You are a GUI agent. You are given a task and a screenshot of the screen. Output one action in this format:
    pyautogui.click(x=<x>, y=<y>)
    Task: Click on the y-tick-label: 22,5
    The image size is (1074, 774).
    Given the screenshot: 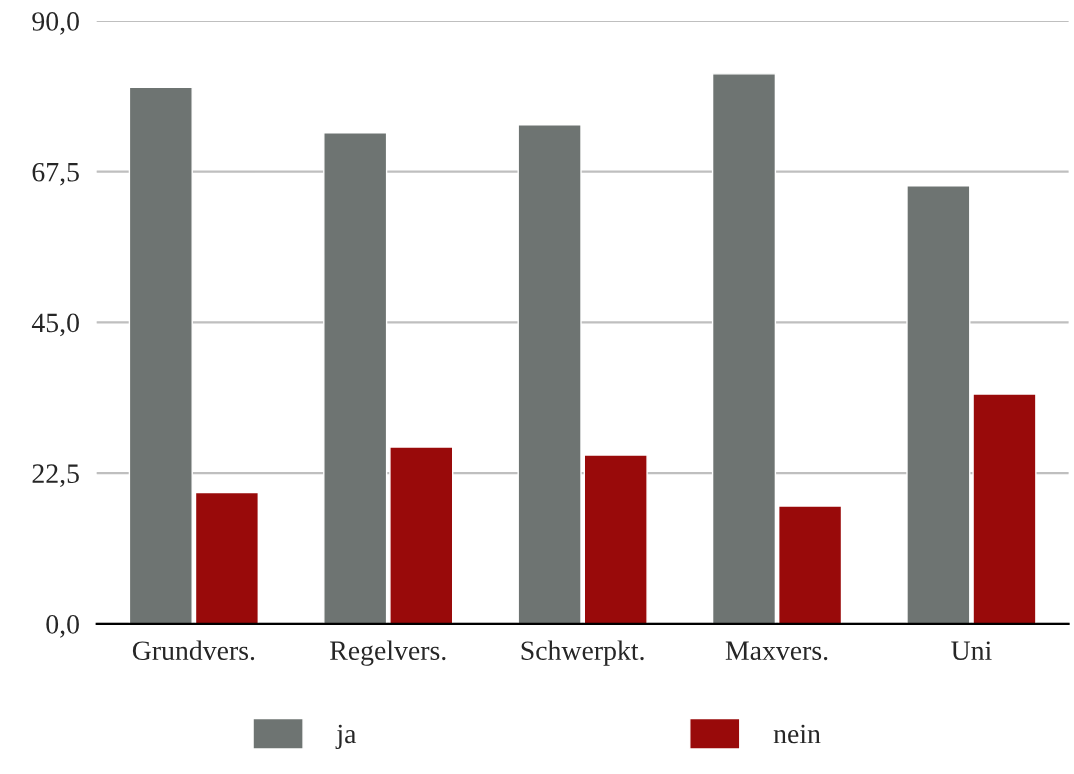 What is the action you would take?
    pyautogui.click(x=55, y=476)
    